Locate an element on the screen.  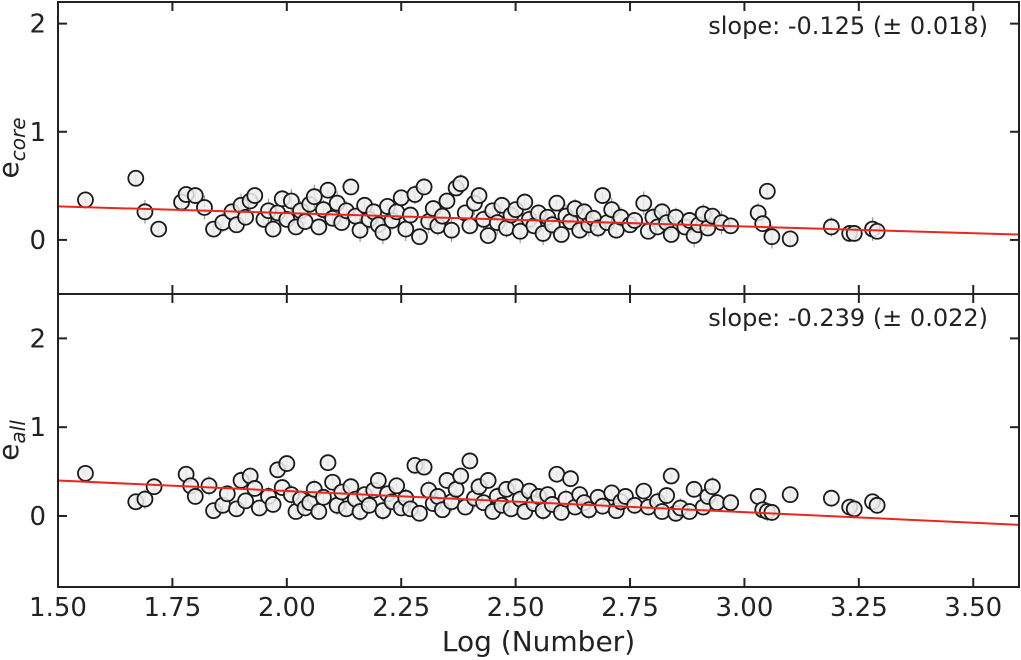
y-axis-label-bottom: eall is located at coordinates (15, 440).